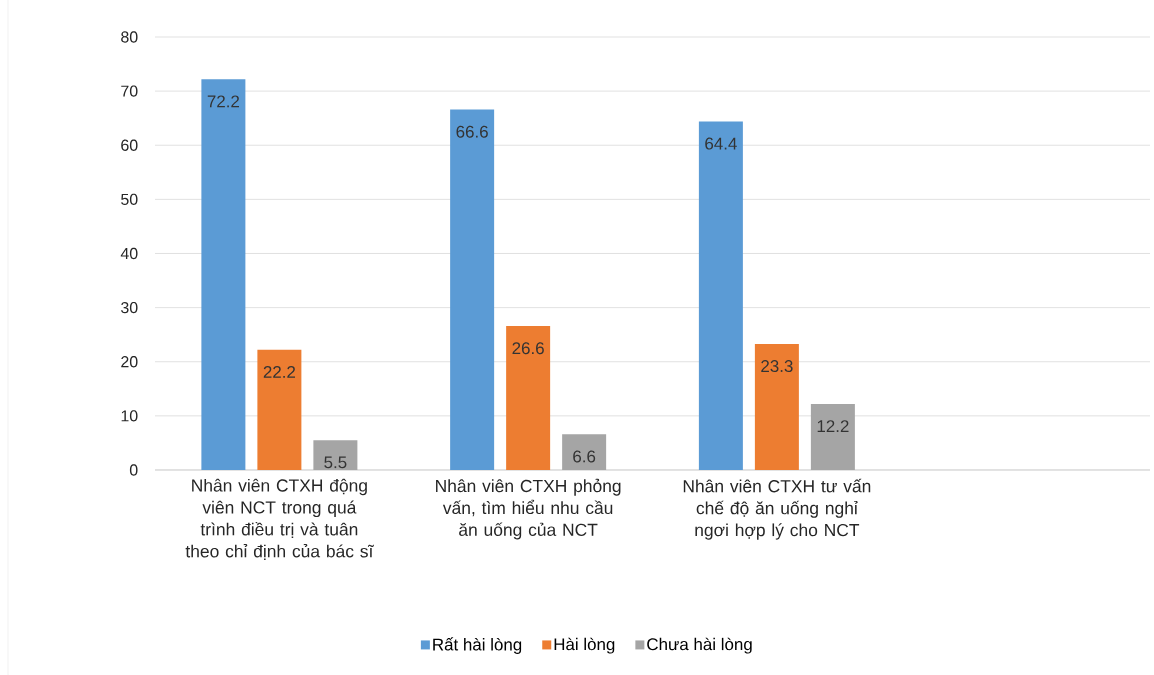  What do you see at coordinates (129, 362) in the screenshot?
I see `y-tick-label: 20` at bounding box center [129, 362].